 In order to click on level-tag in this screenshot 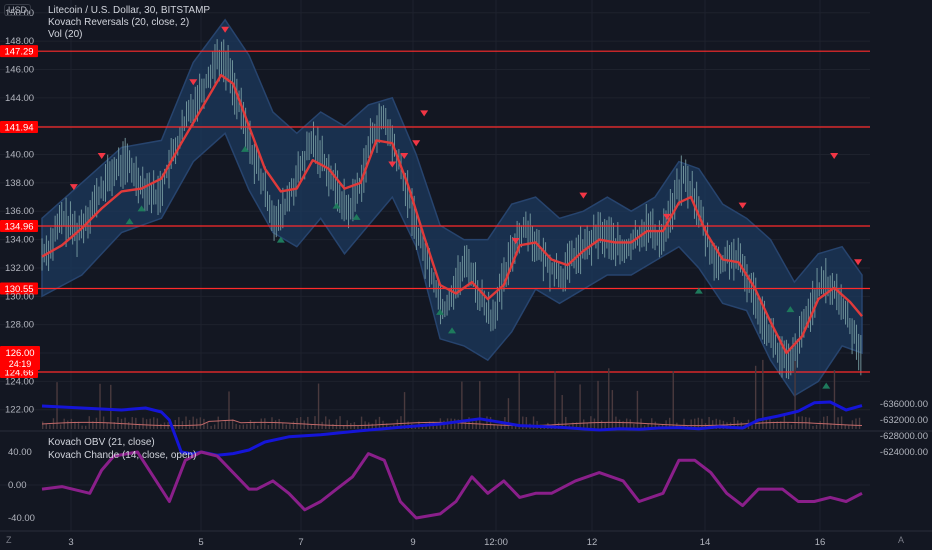, I will do `click(19, 288)`.